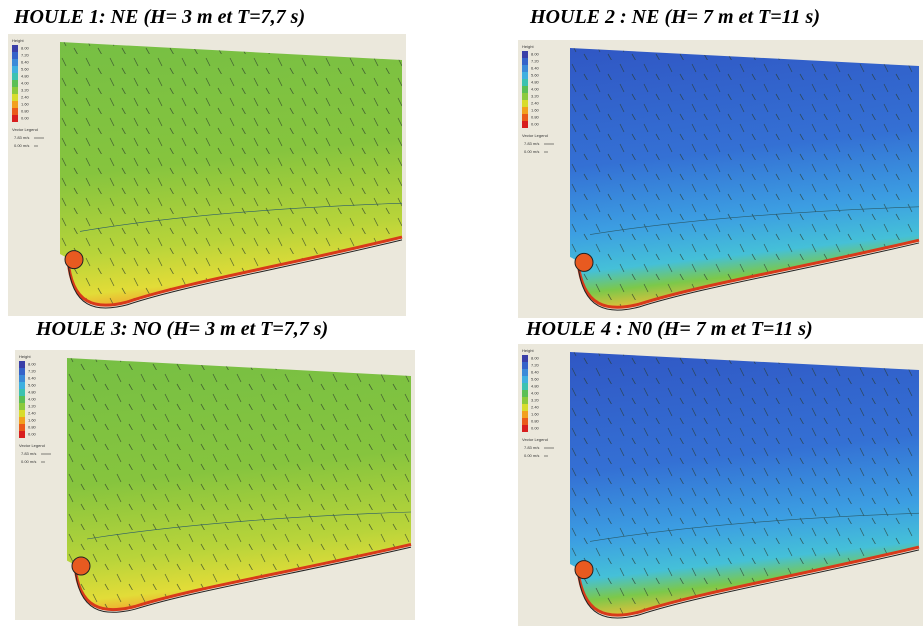  Describe the element at coordinates (669, 329) in the screenshot. I see `panel-title: HOULE 4 : N0 (H= 7 m et T=11 s)` at that location.